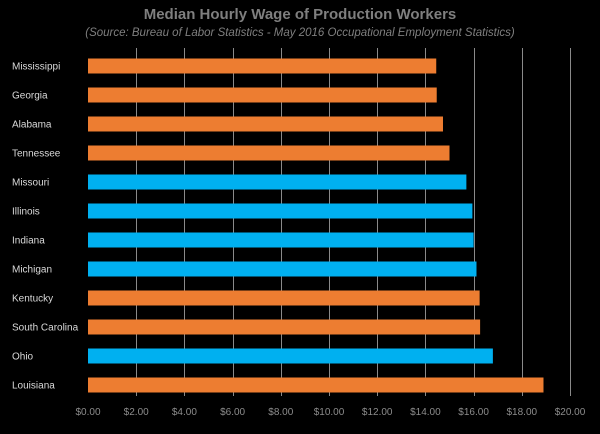 Image resolution: width=600 pixels, height=434 pixels. What do you see at coordinates (262, 66) in the screenshot?
I see `bar-mississippi` at bounding box center [262, 66].